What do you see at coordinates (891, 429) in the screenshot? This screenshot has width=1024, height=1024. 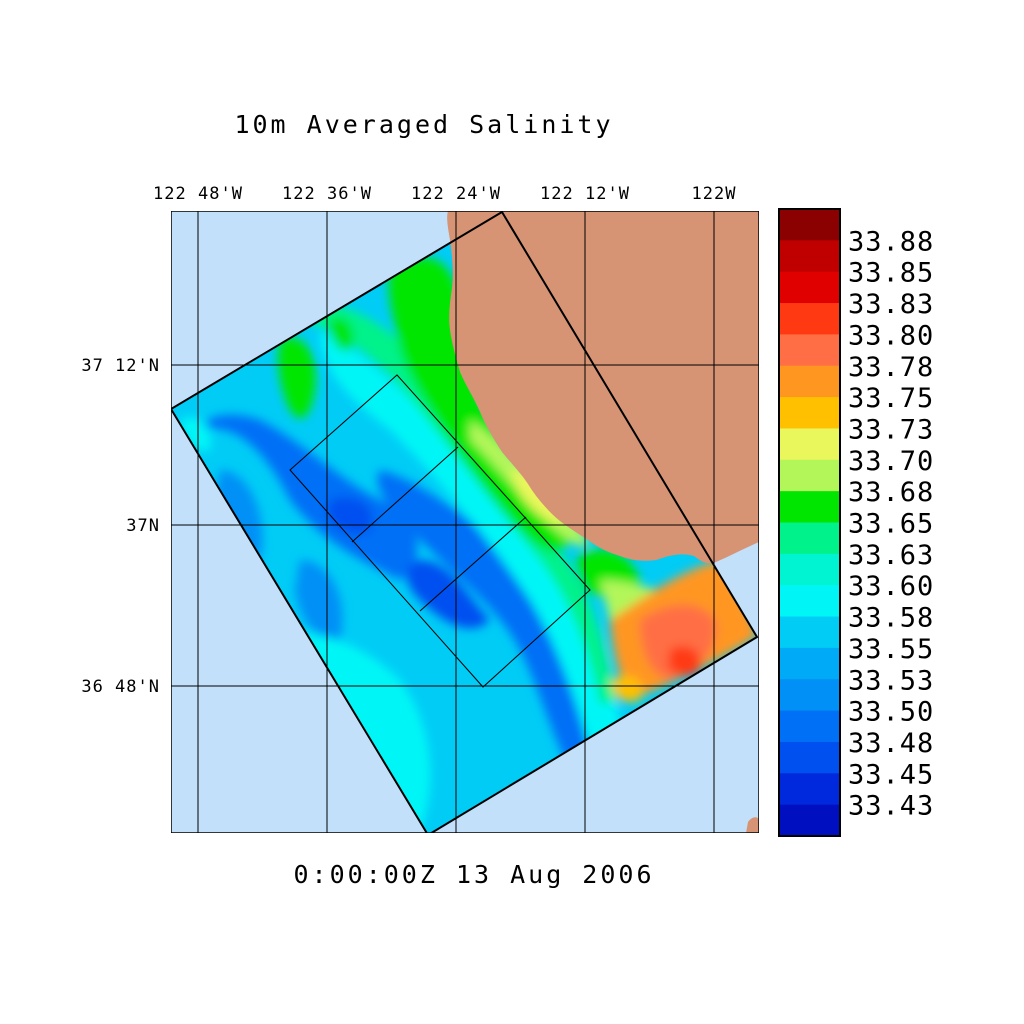 I see `colorbar-label: 33.73` at bounding box center [891, 429].